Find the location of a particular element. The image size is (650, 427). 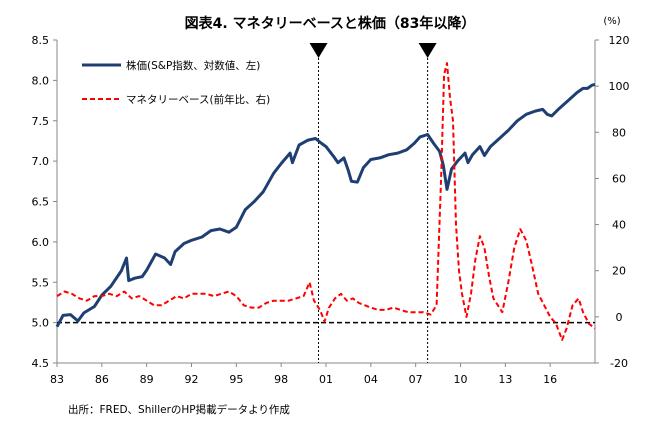

x-tick-label: 07 is located at coordinates (416, 379).